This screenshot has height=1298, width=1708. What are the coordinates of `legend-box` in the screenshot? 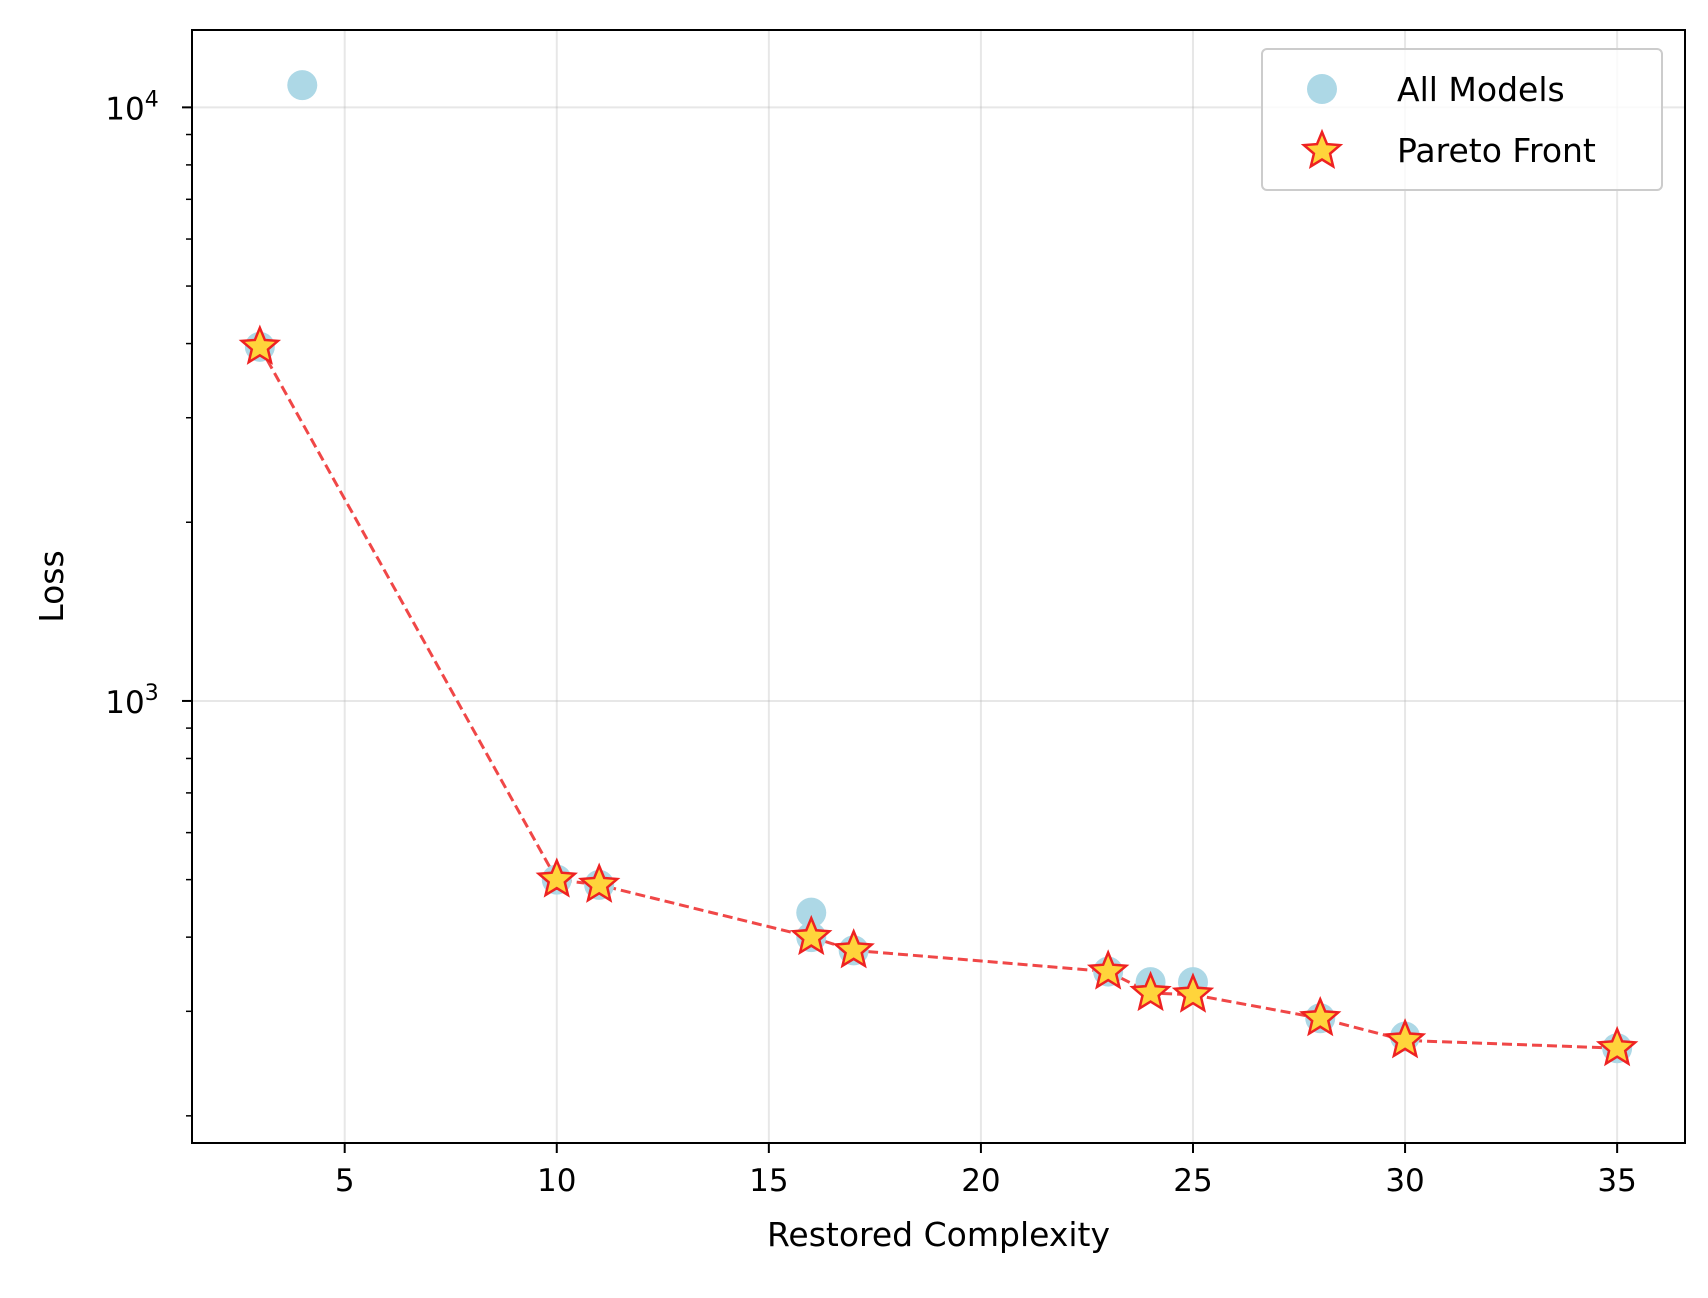 It's located at (1462, 119).